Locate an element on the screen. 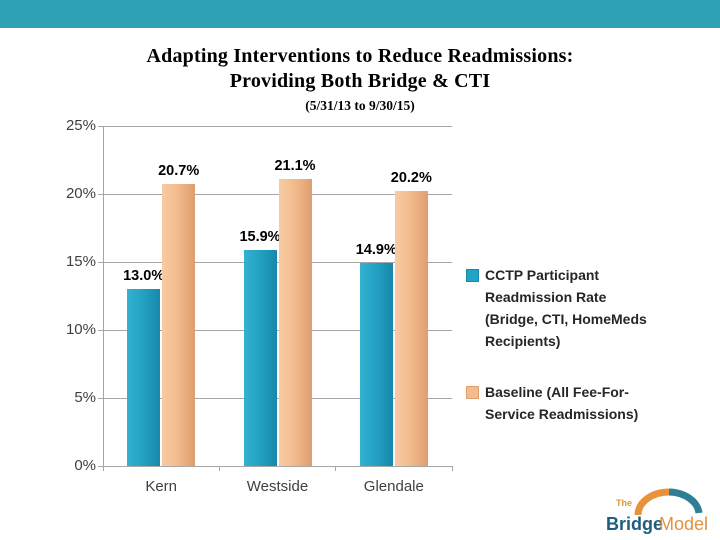 This screenshot has width=720, height=540. top-accent-bar is located at coordinates (360, 14).